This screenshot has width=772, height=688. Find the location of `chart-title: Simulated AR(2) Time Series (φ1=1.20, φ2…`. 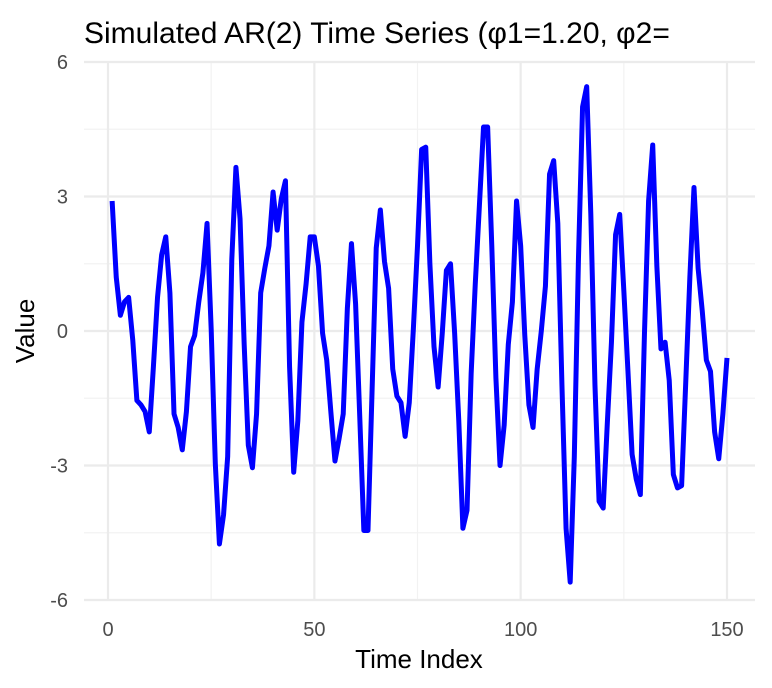

chart-title: Simulated AR(2) Time Series (φ1=1.20, φ2… is located at coordinates (377, 33).